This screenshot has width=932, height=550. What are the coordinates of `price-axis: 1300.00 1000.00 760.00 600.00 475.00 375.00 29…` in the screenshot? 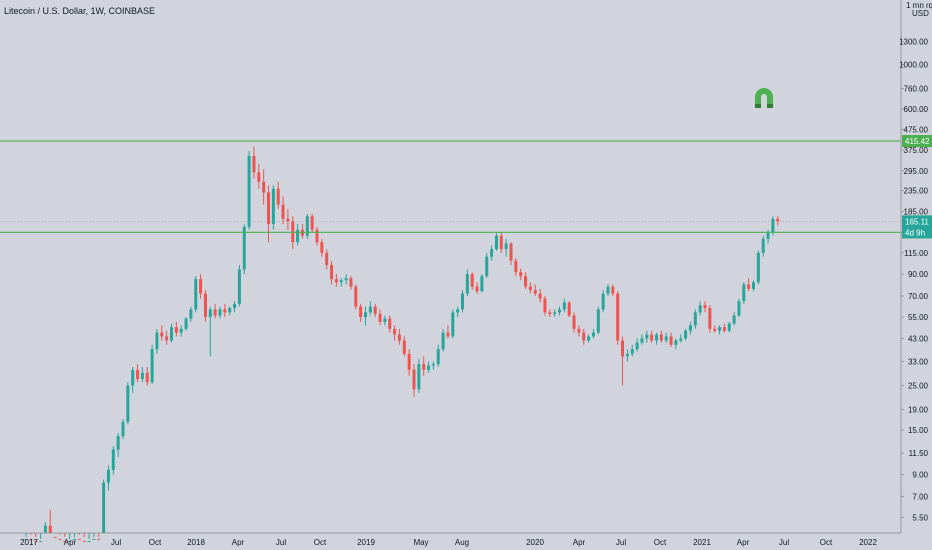 It's located at (913, 280).